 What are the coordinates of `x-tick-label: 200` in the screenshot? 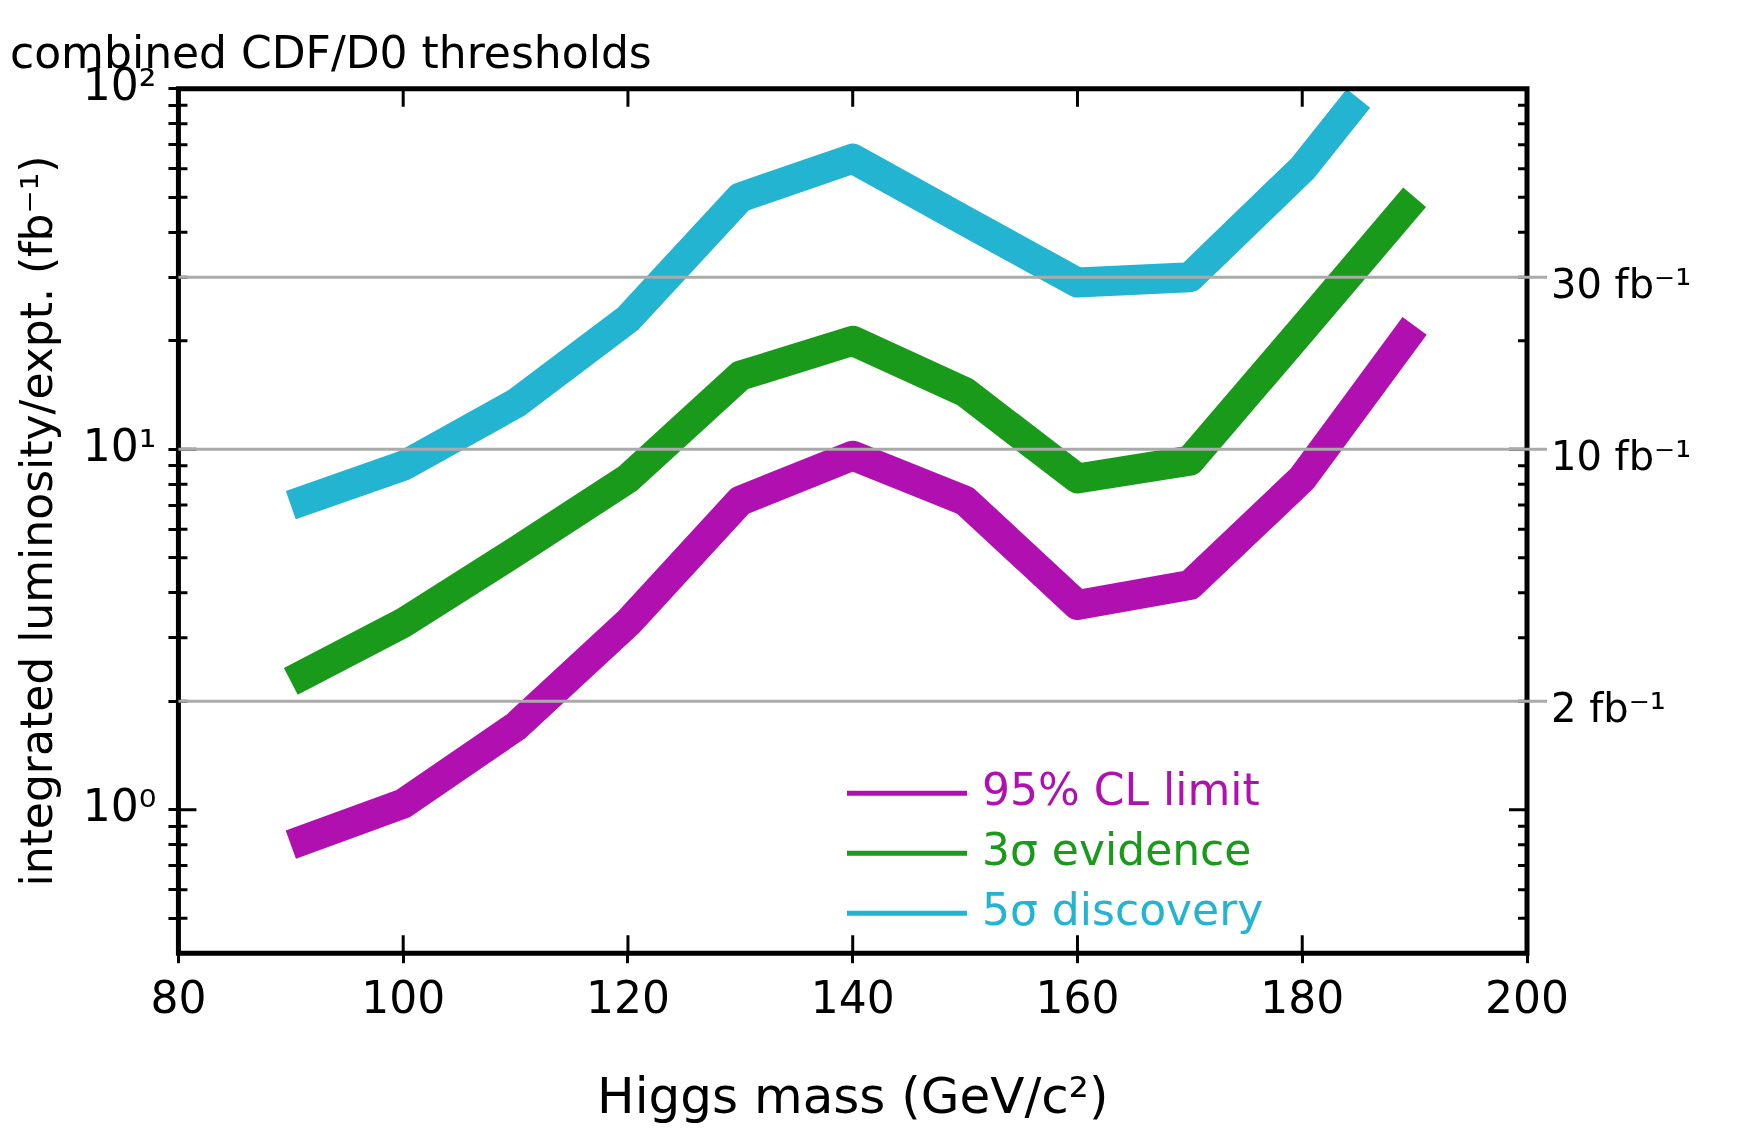 It's located at (1527, 998).